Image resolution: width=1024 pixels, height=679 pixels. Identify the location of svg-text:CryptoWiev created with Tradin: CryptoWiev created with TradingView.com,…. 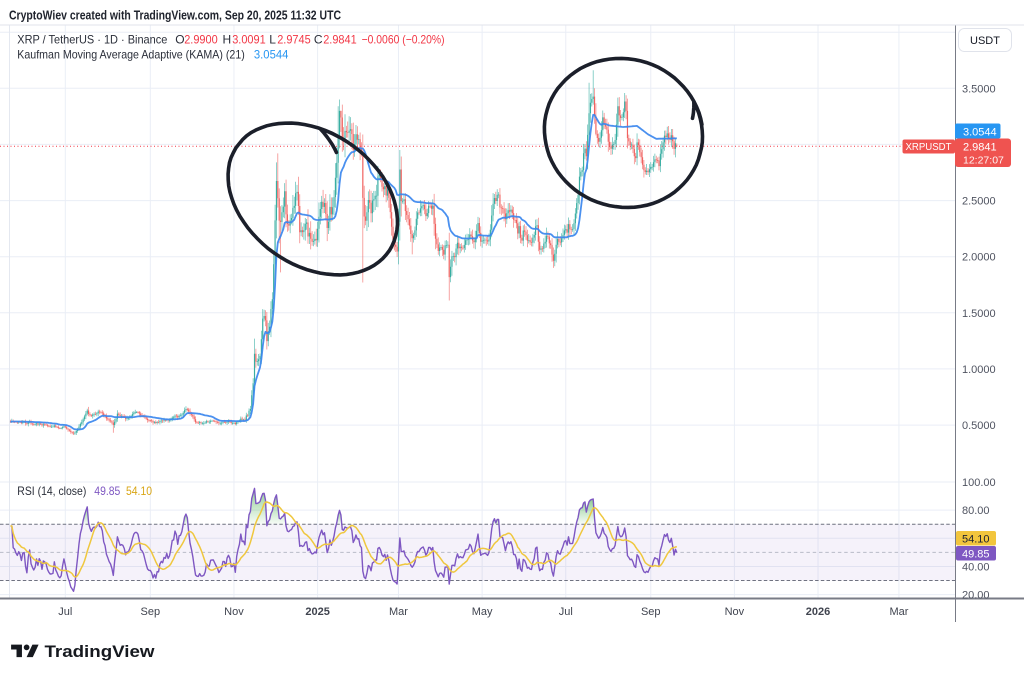
(175, 15).